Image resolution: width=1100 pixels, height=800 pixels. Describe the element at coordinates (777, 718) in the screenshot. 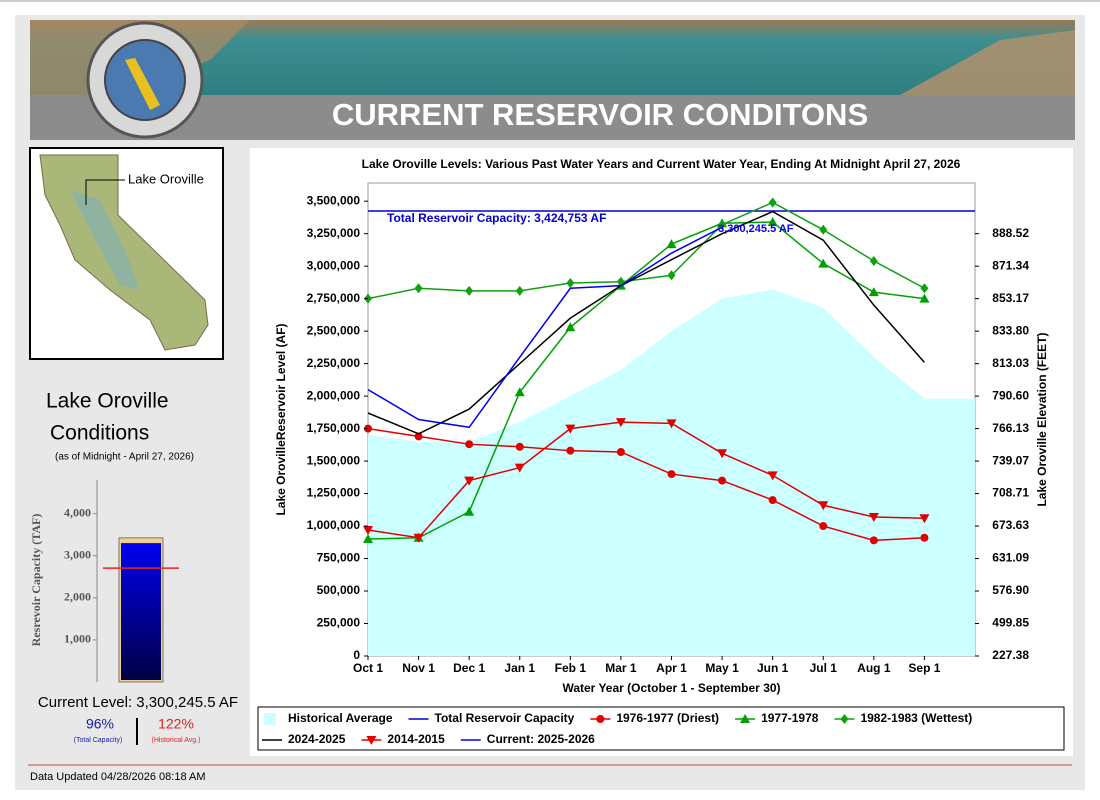

I see `legend-item: 1977-1978` at that location.